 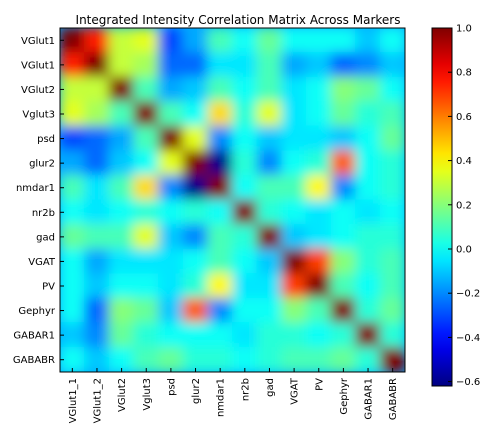 I want to click on colorbar-ticks: 1.0 0.8 0.6 0.4 0.2 0.0 −0.2 −0.4 −0.6, so click(x=464, y=206).